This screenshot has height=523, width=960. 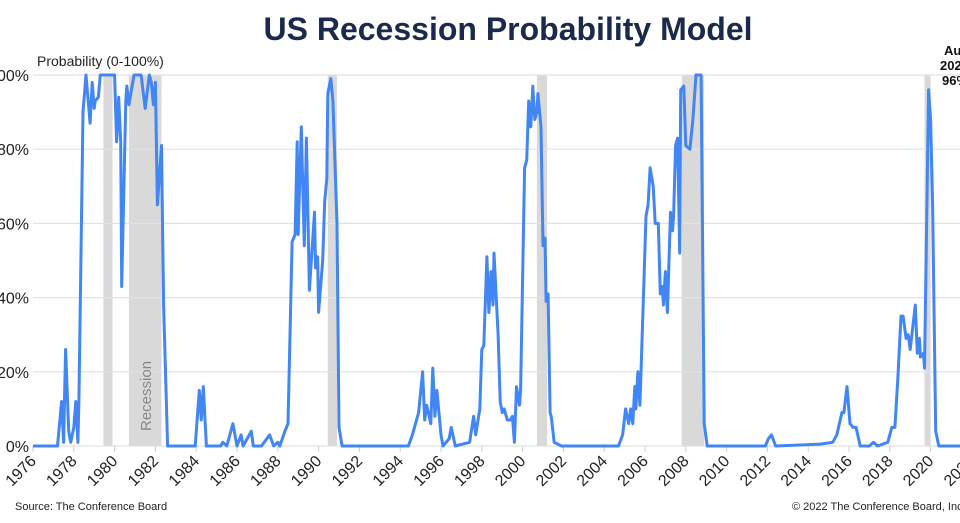 I want to click on copyright-note: © 2022 The Conference Board, Inc., so click(x=876, y=507).